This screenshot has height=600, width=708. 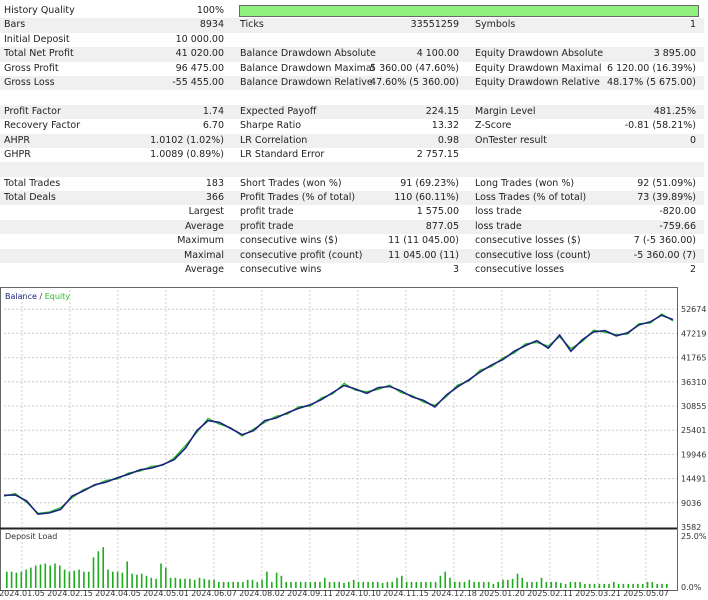 I want to click on x-tick-label: 2024.12.18, so click(x=454, y=593).